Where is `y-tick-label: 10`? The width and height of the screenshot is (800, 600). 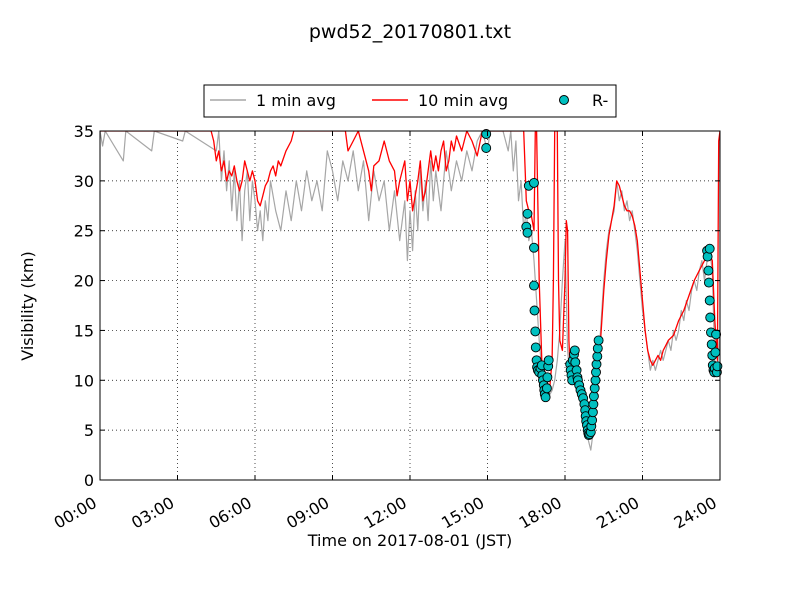 y-tick-label: 10 is located at coordinates (84, 380).